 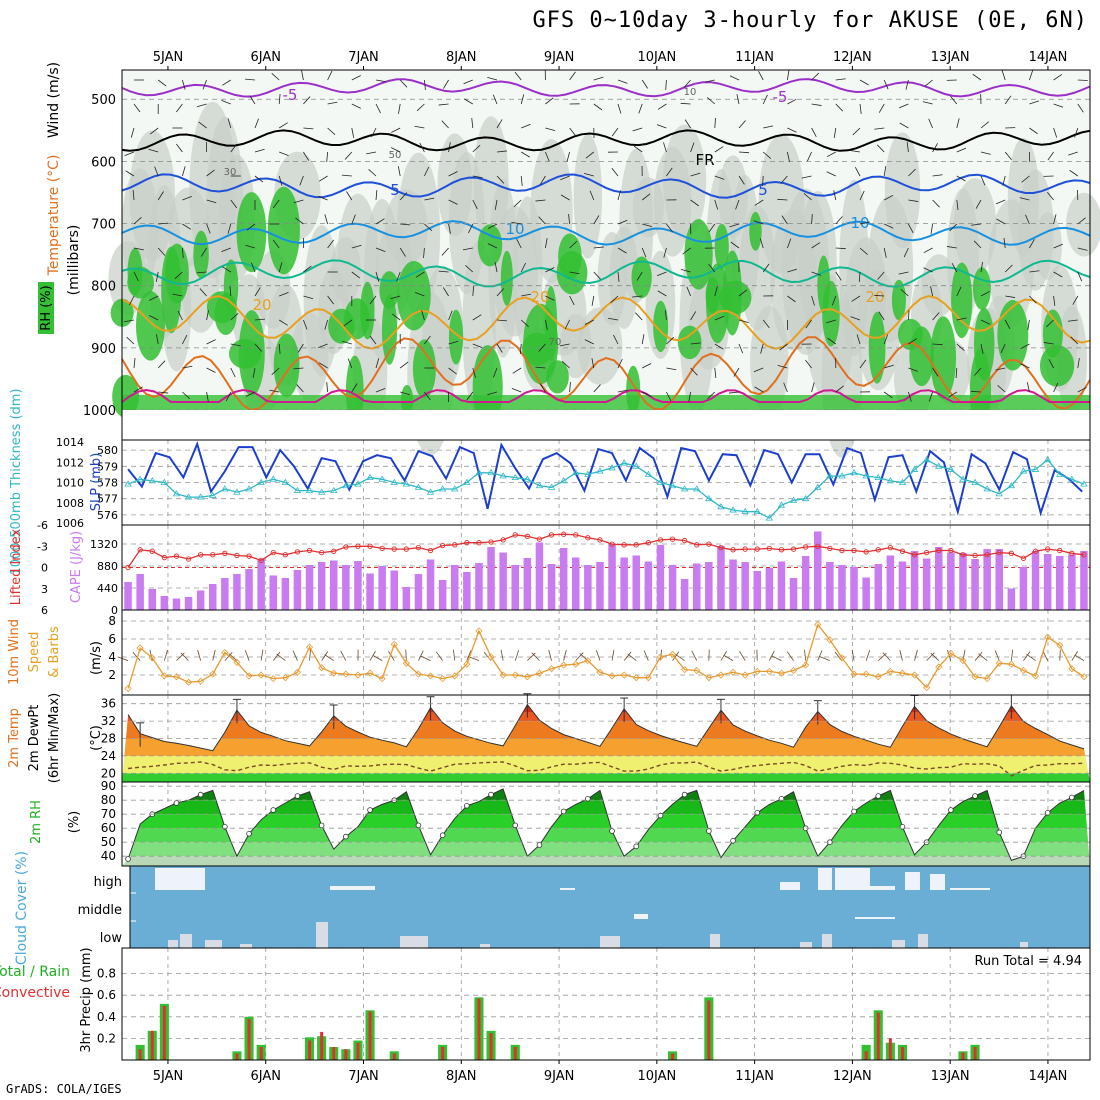 I want to click on rh-shade-green, so click(x=201, y=254).